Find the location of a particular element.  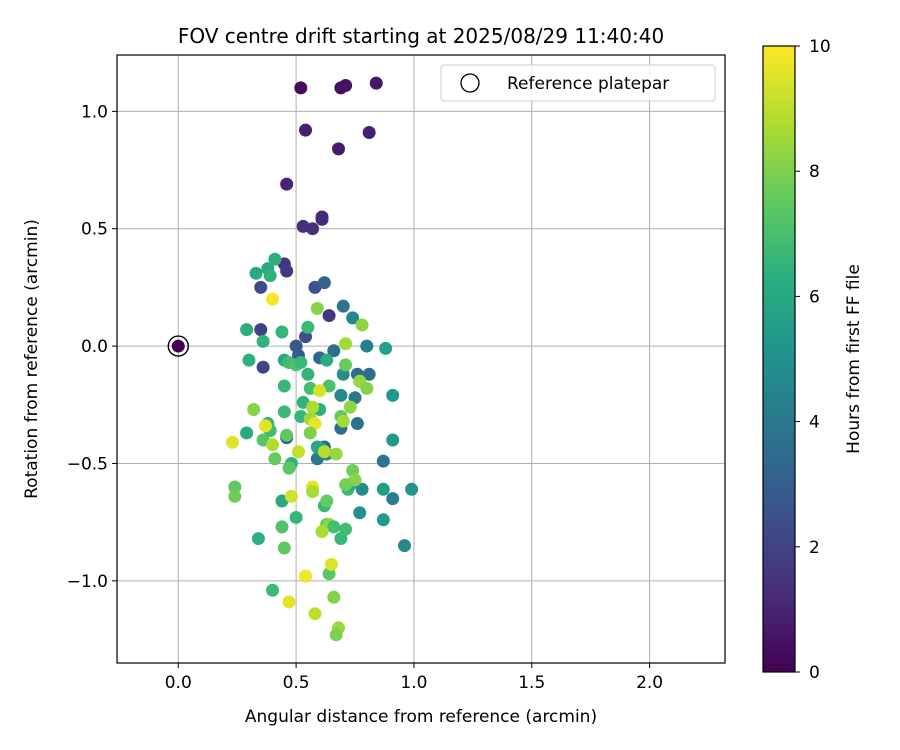

y-tick-label: −1.0 is located at coordinates (87, 582).